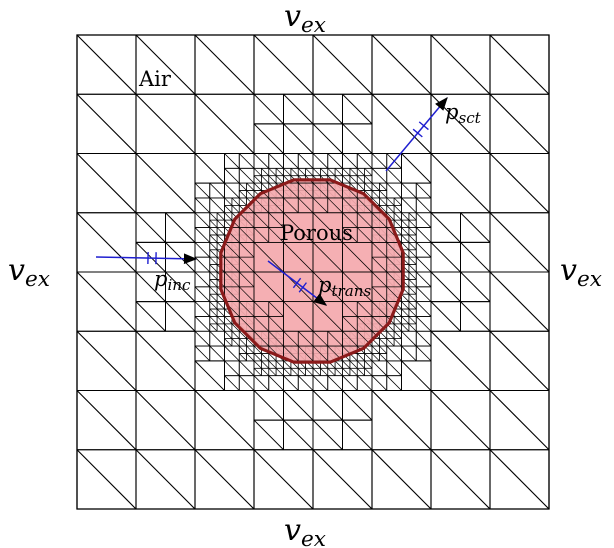 The image size is (614, 548). I want to click on transmitted-wave-label: ptrans, so click(344, 286).